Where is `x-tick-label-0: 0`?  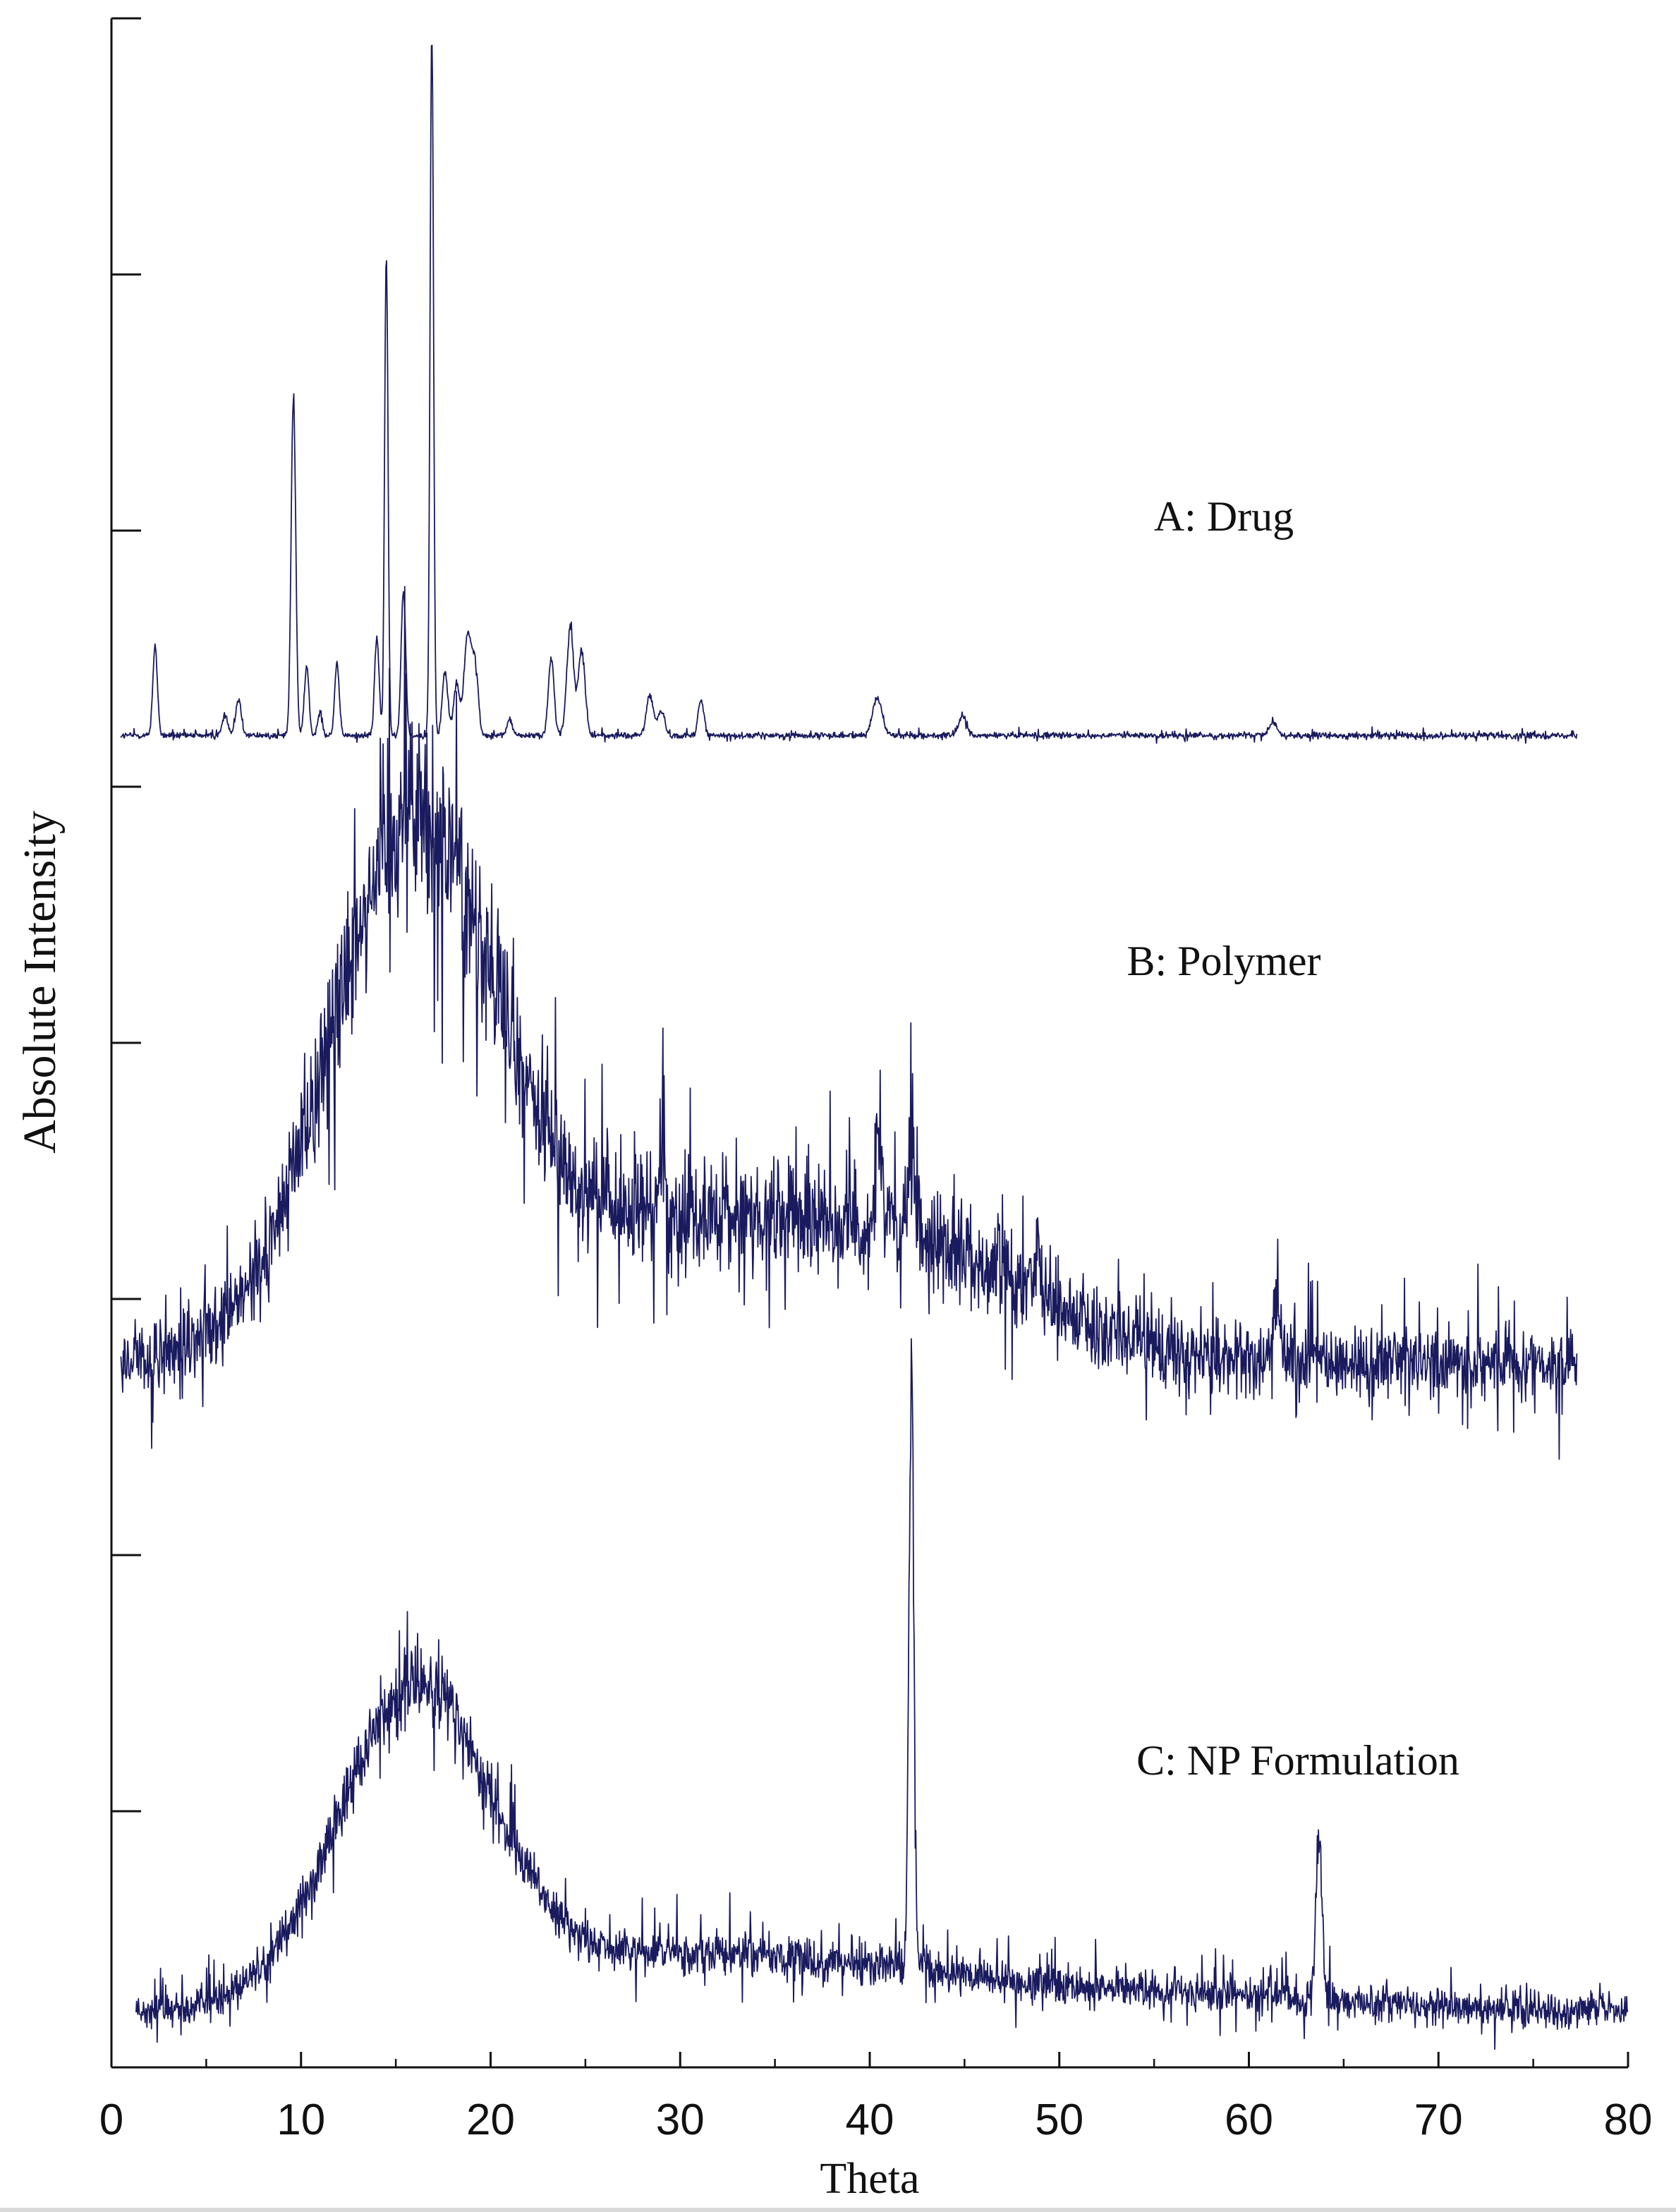
x-tick-label-0: 0 is located at coordinates (111, 2120).